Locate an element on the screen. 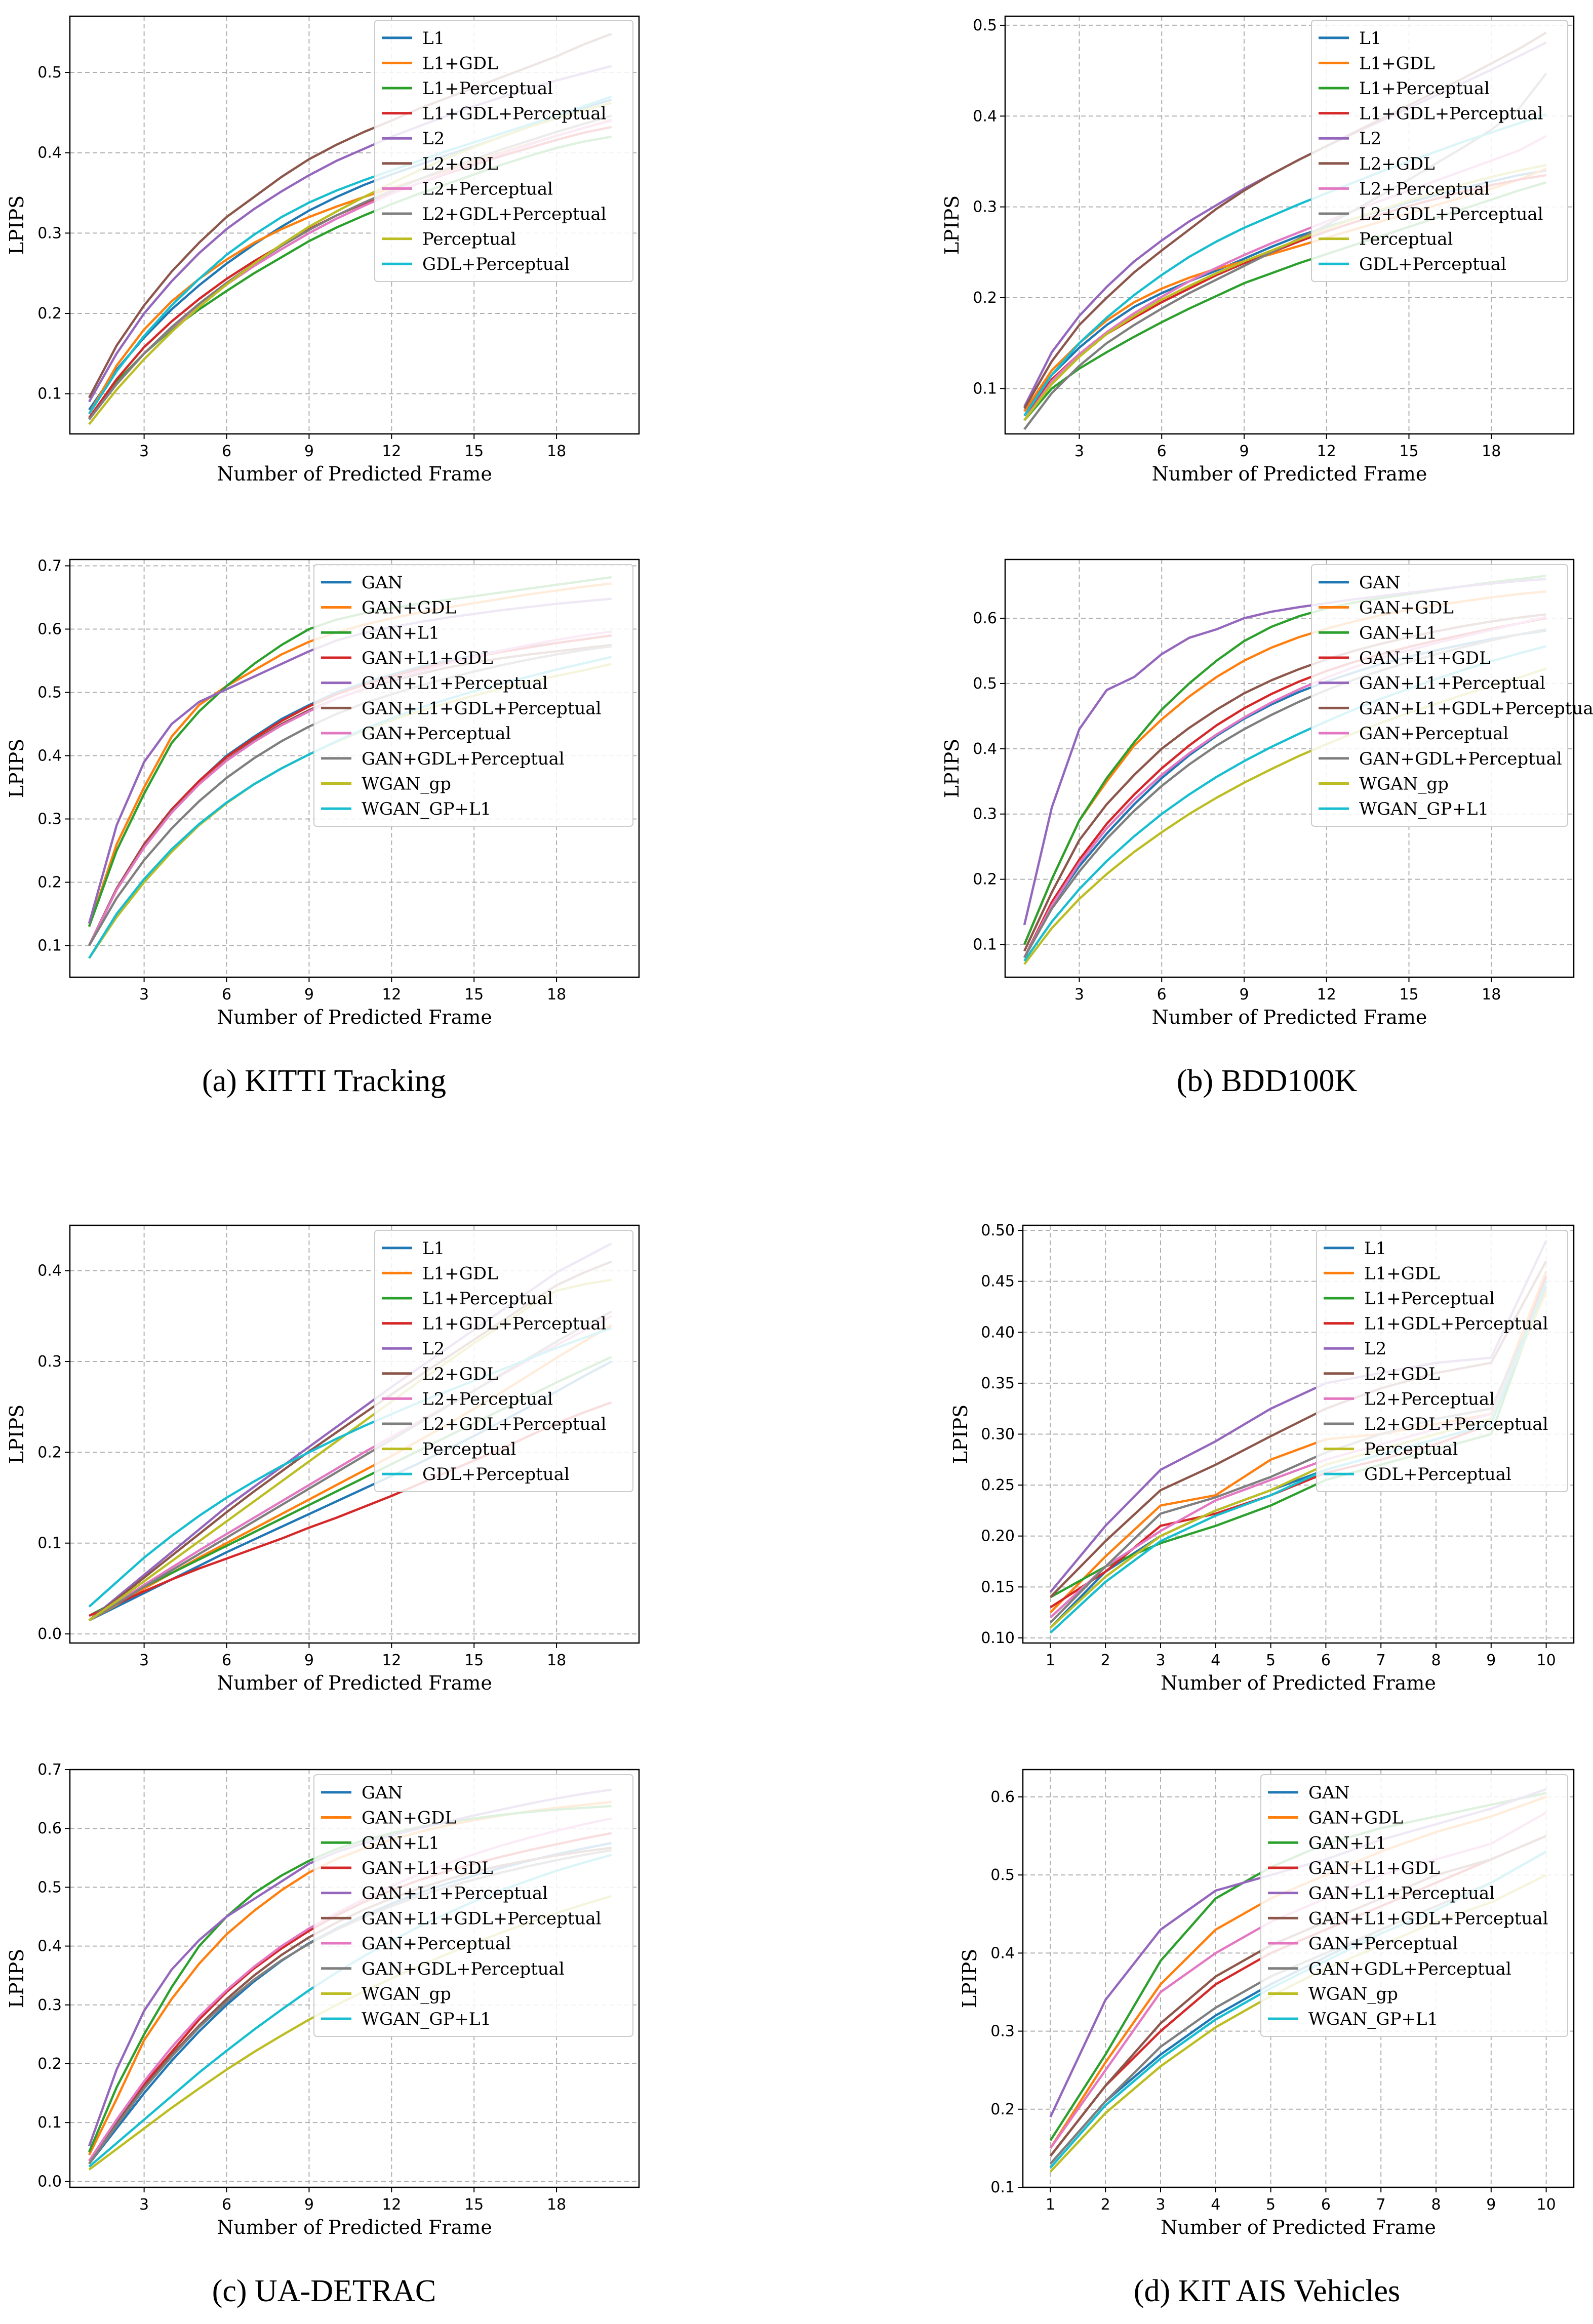  y-tick-label: 0.4 is located at coordinates (49, 756).